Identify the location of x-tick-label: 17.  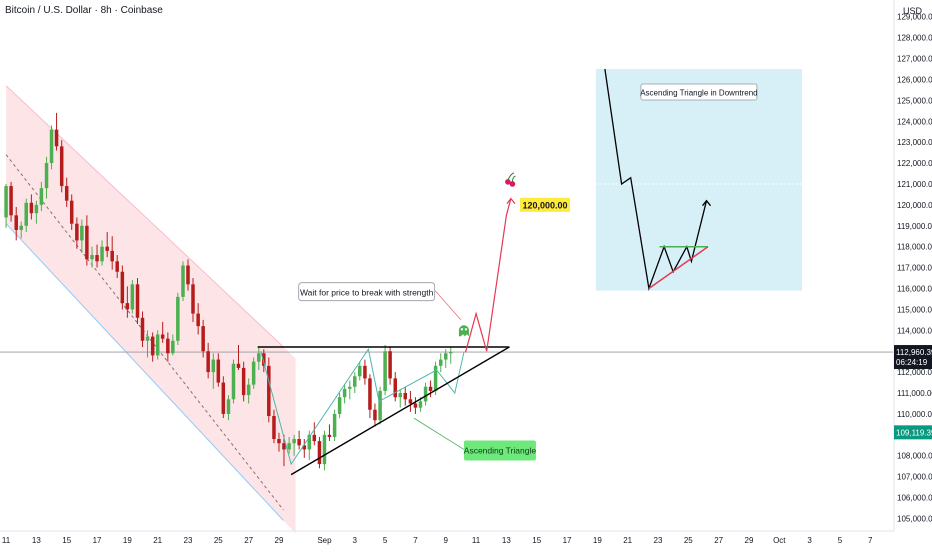
(97, 540).